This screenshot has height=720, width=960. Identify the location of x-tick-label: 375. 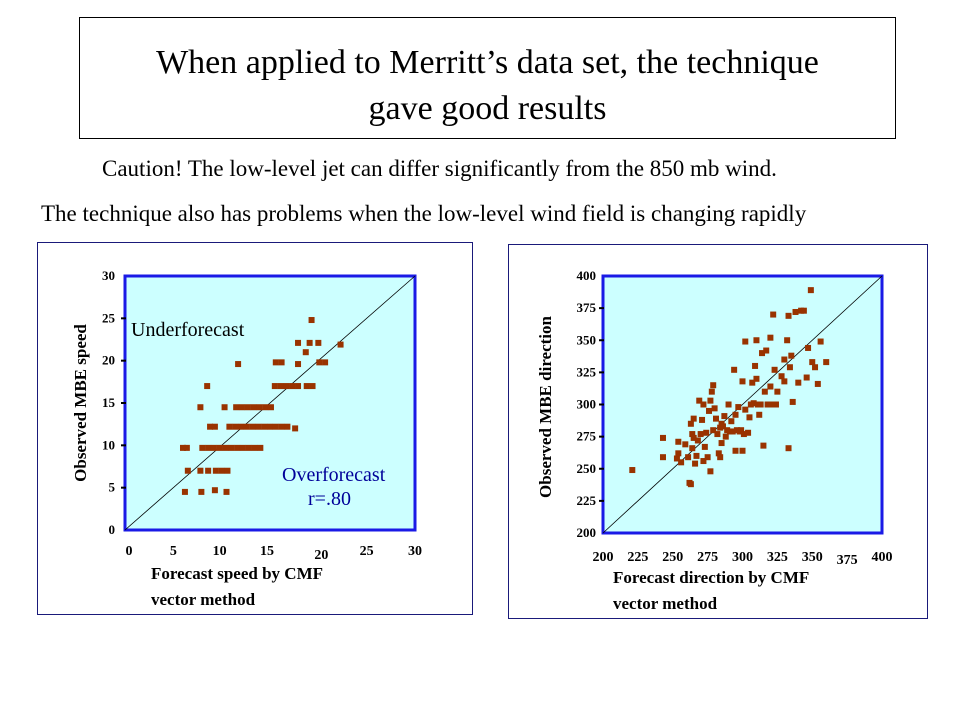
(847, 560).